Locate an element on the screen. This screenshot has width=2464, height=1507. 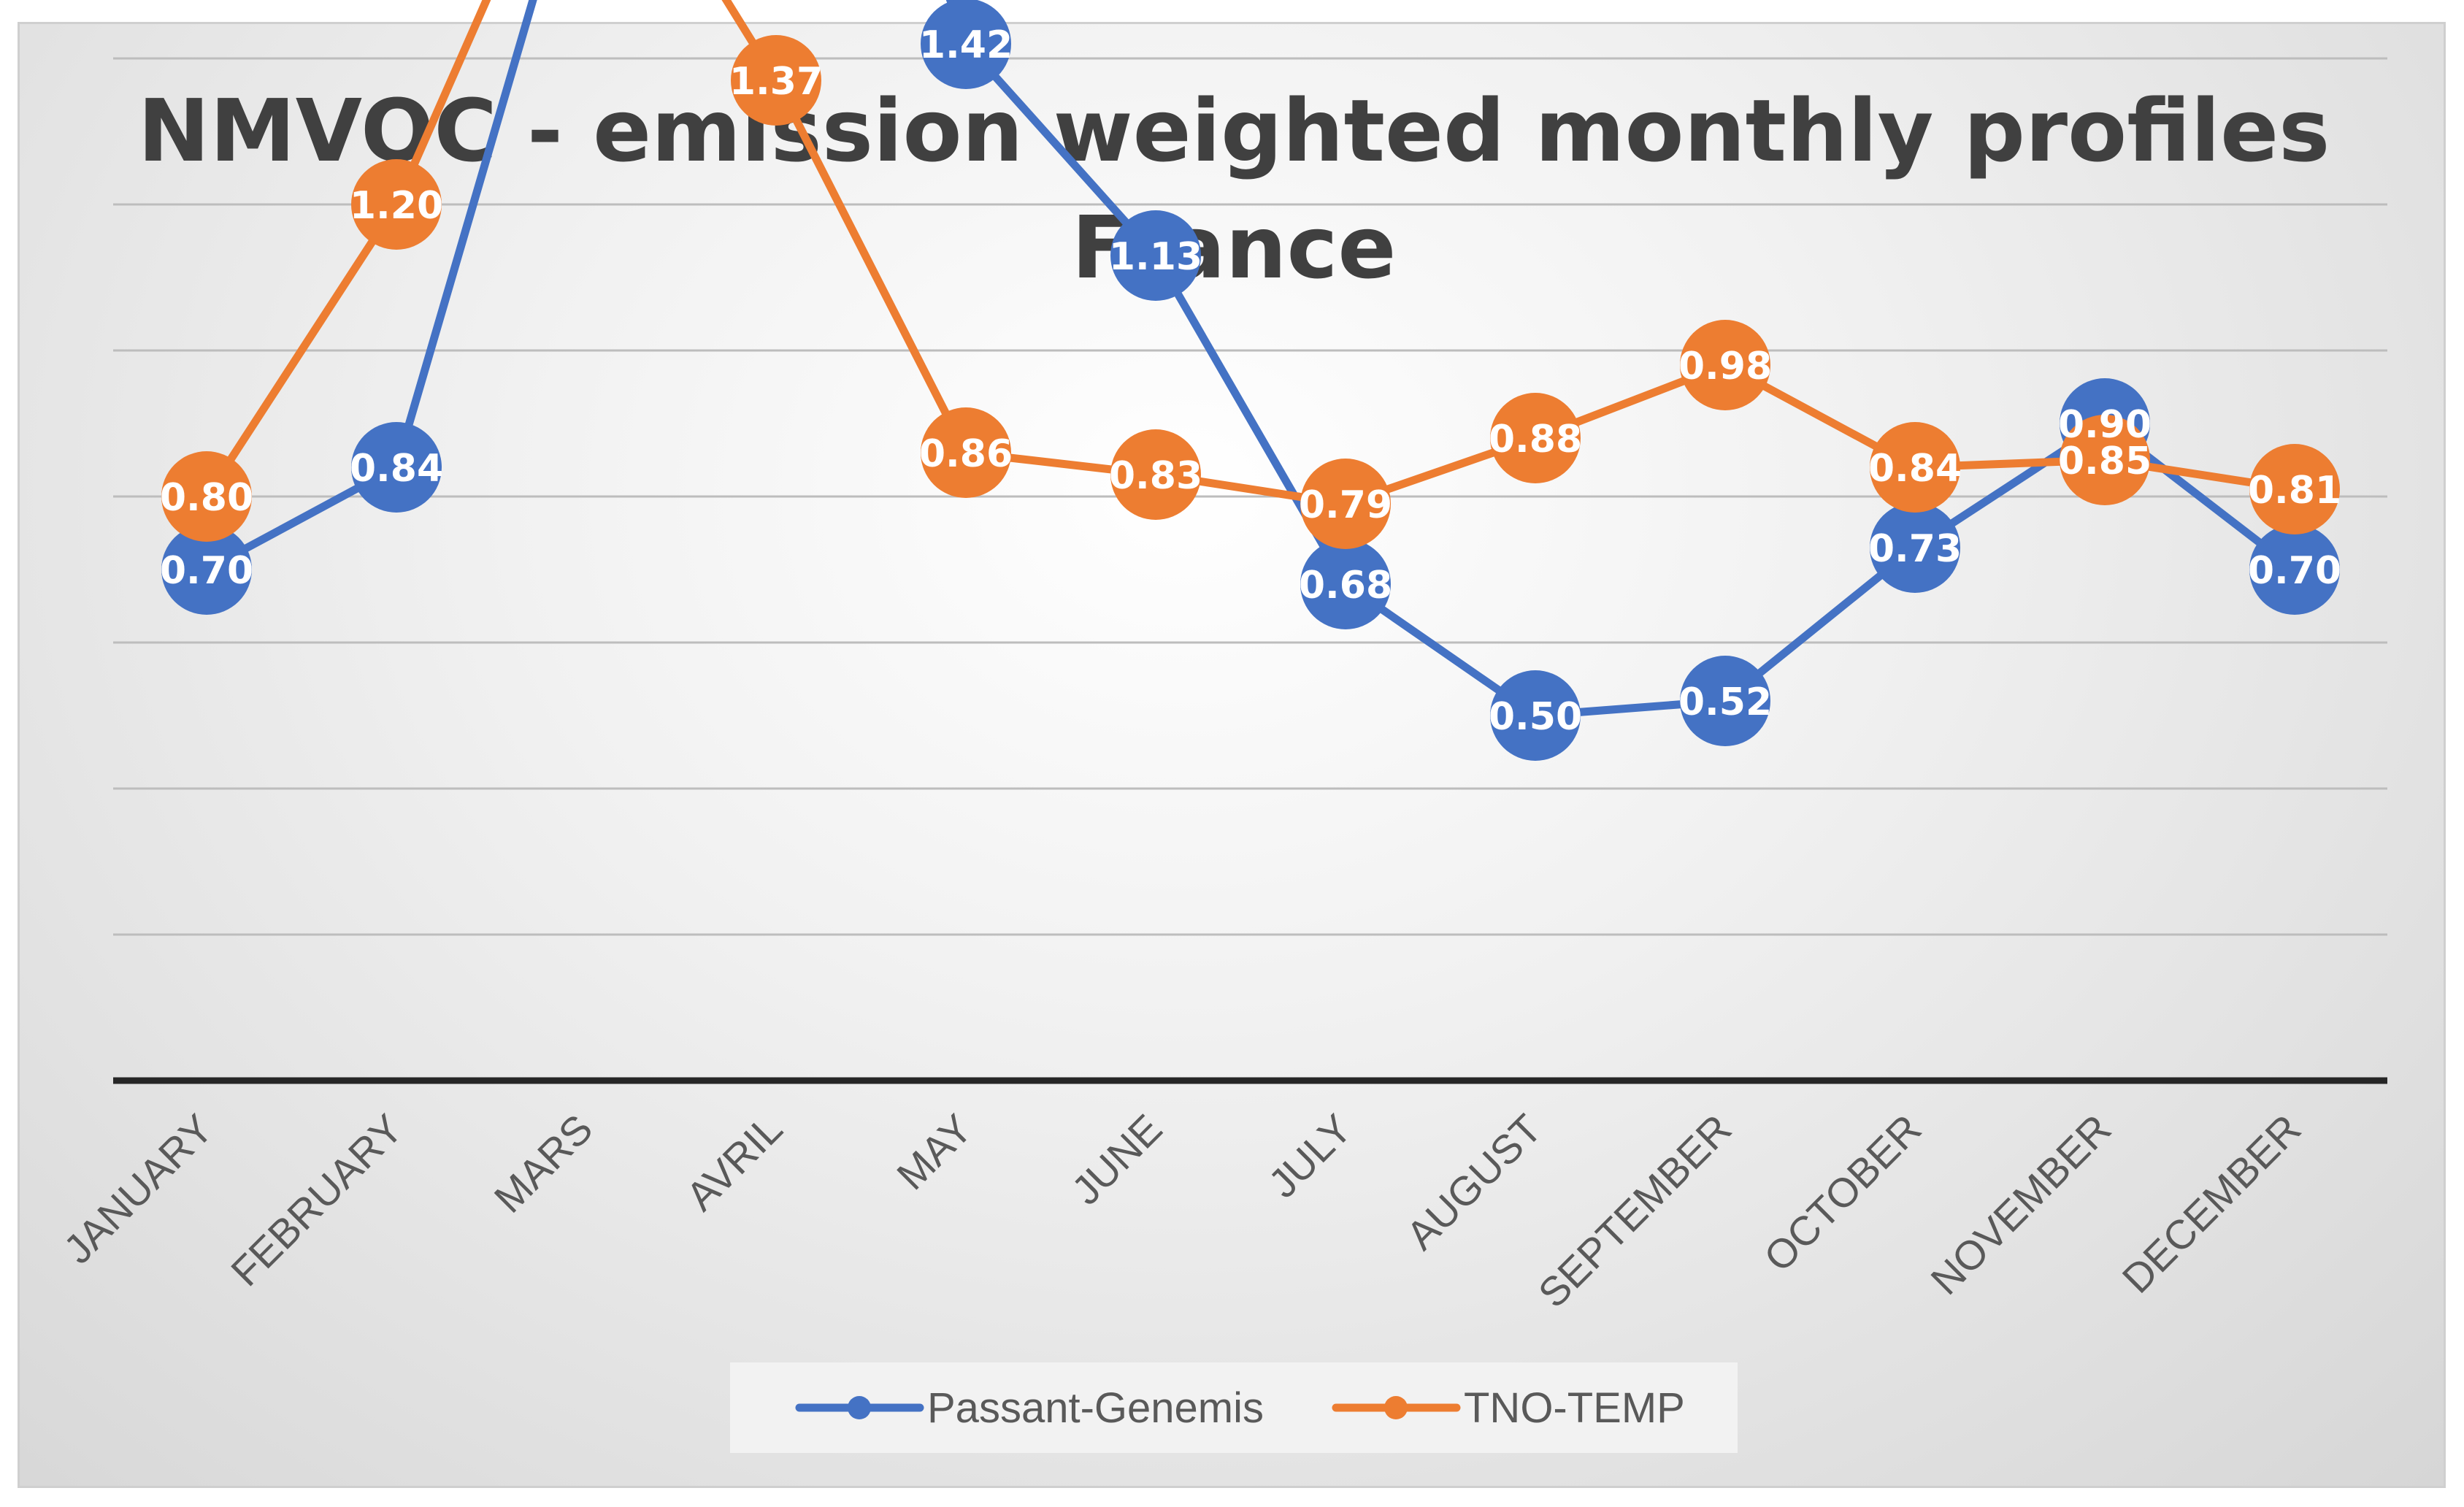
data-label: 0.80 is located at coordinates (206, 498).